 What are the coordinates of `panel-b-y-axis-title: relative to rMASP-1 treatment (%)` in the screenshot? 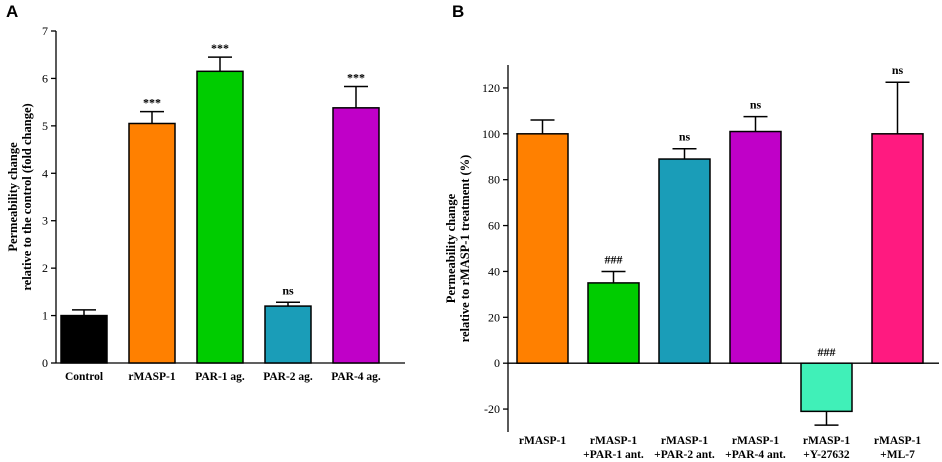 It's located at (465, 249).